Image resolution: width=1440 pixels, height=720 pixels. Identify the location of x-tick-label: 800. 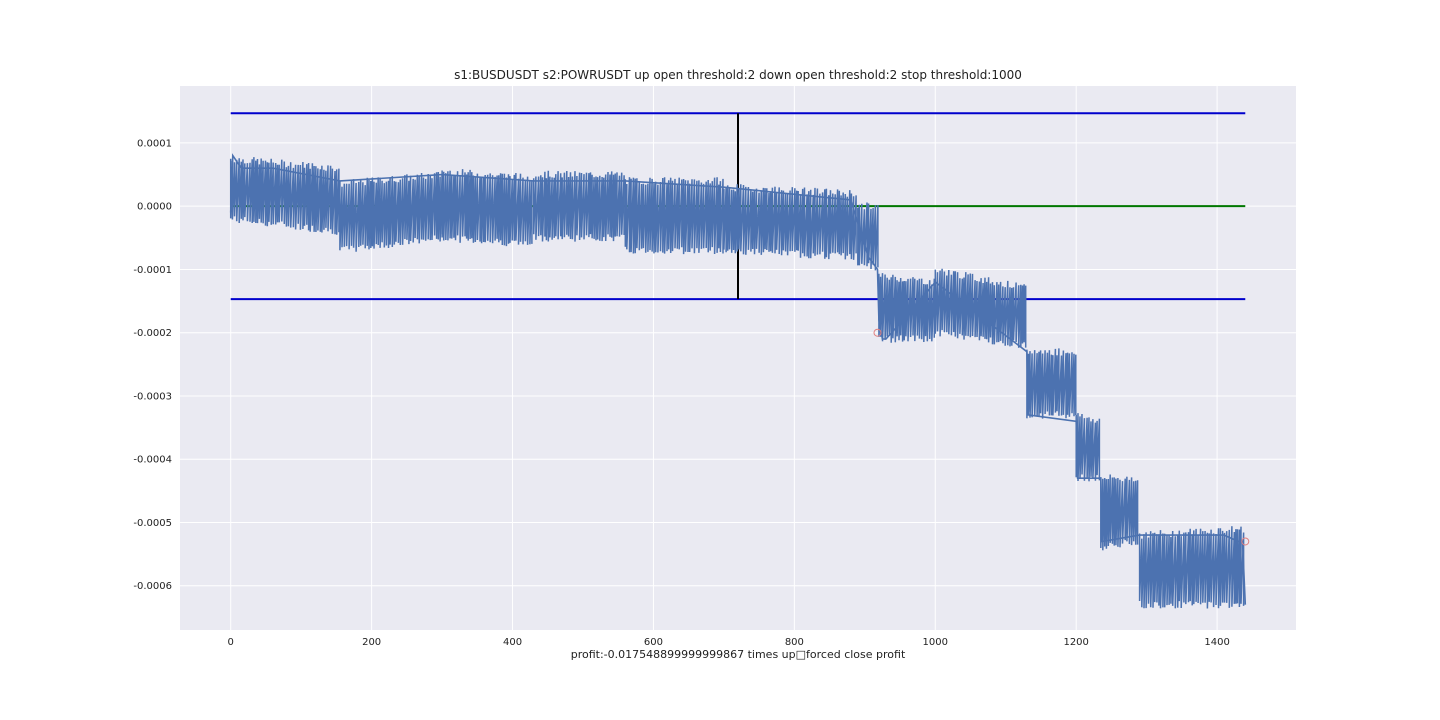
(794, 642).